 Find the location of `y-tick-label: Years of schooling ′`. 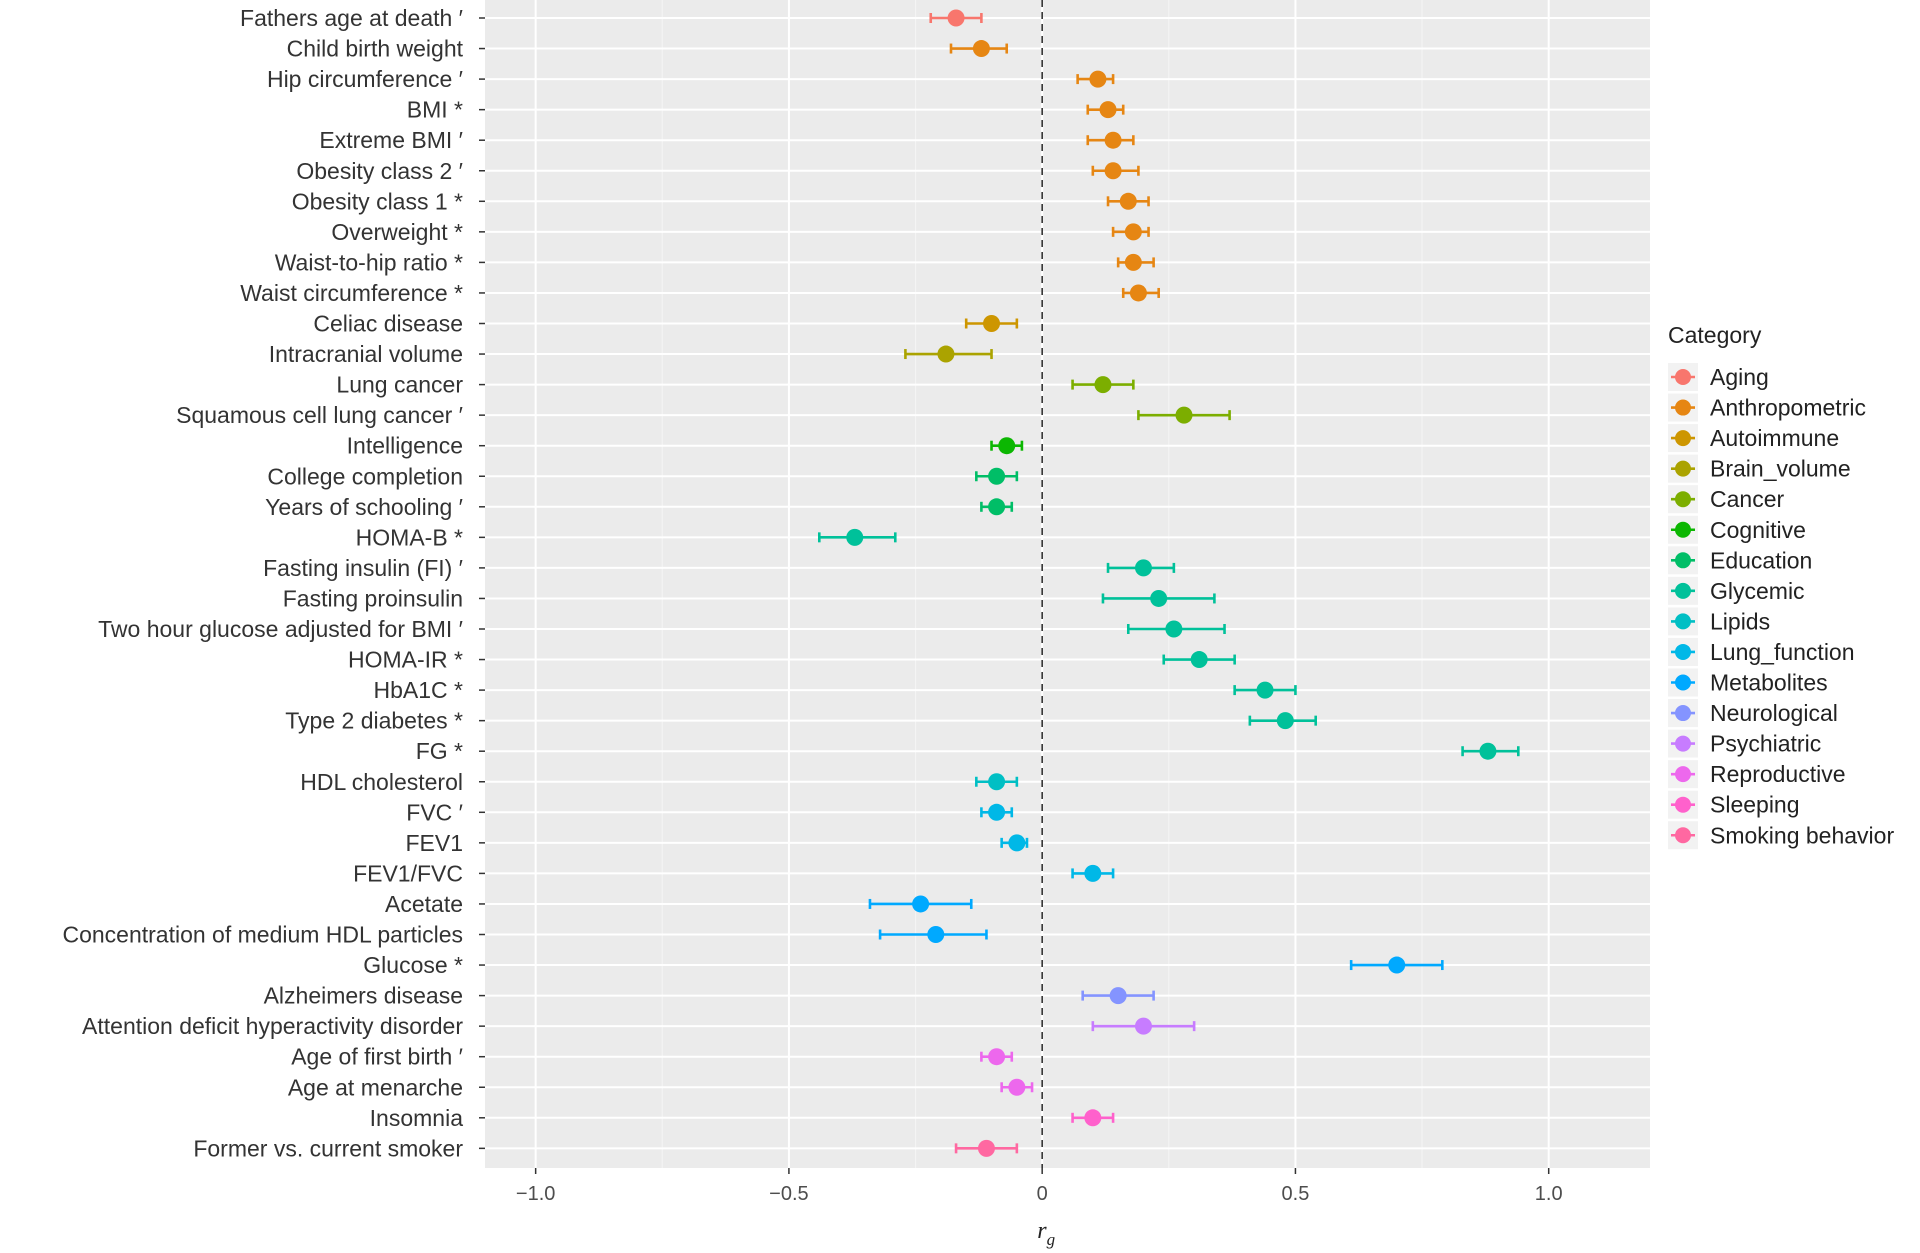

y-tick-label: Years of schooling ′ is located at coordinates (364, 507).